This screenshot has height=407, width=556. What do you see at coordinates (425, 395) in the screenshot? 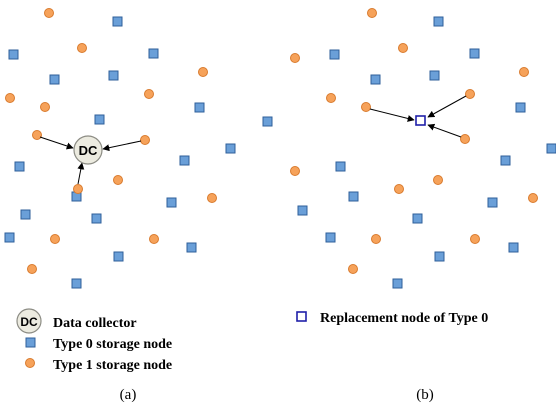
I see `panel-b-caption: (b)` at bounding box center [425, 395].